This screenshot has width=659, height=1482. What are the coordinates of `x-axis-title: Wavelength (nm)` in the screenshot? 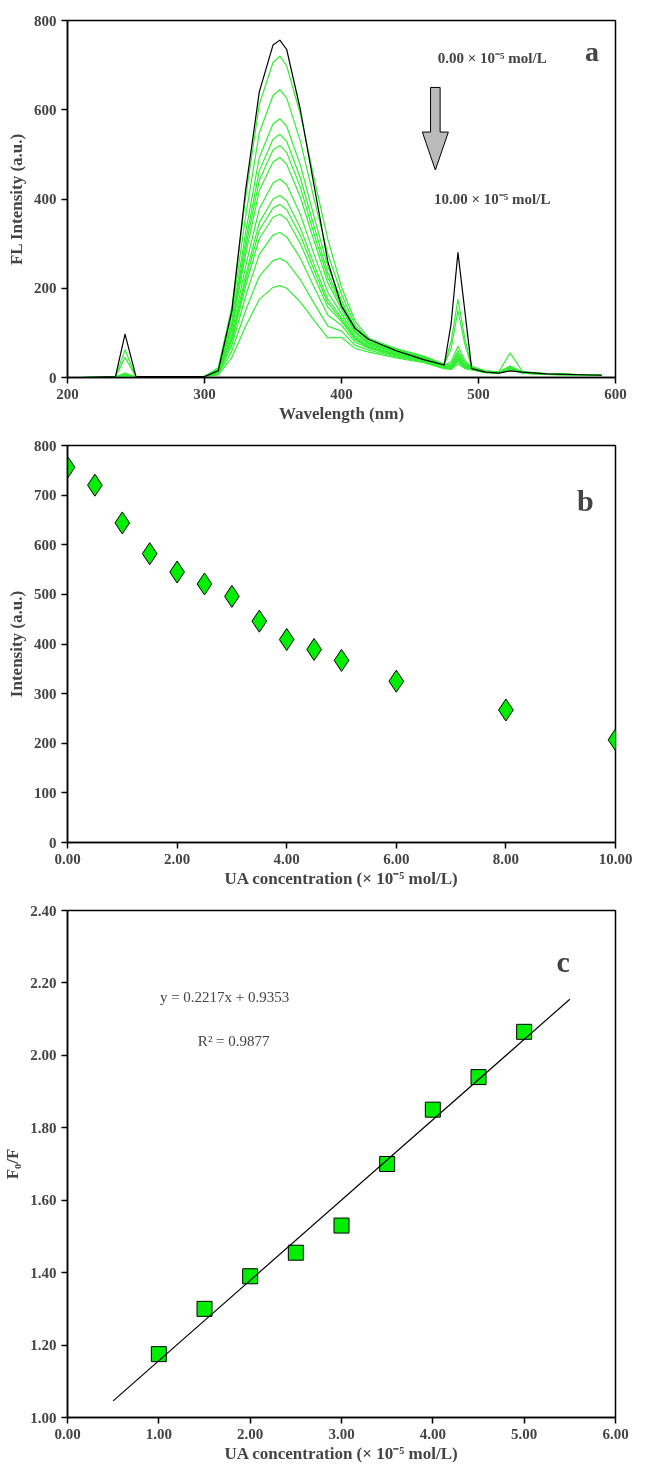 It's located at (341, 413).